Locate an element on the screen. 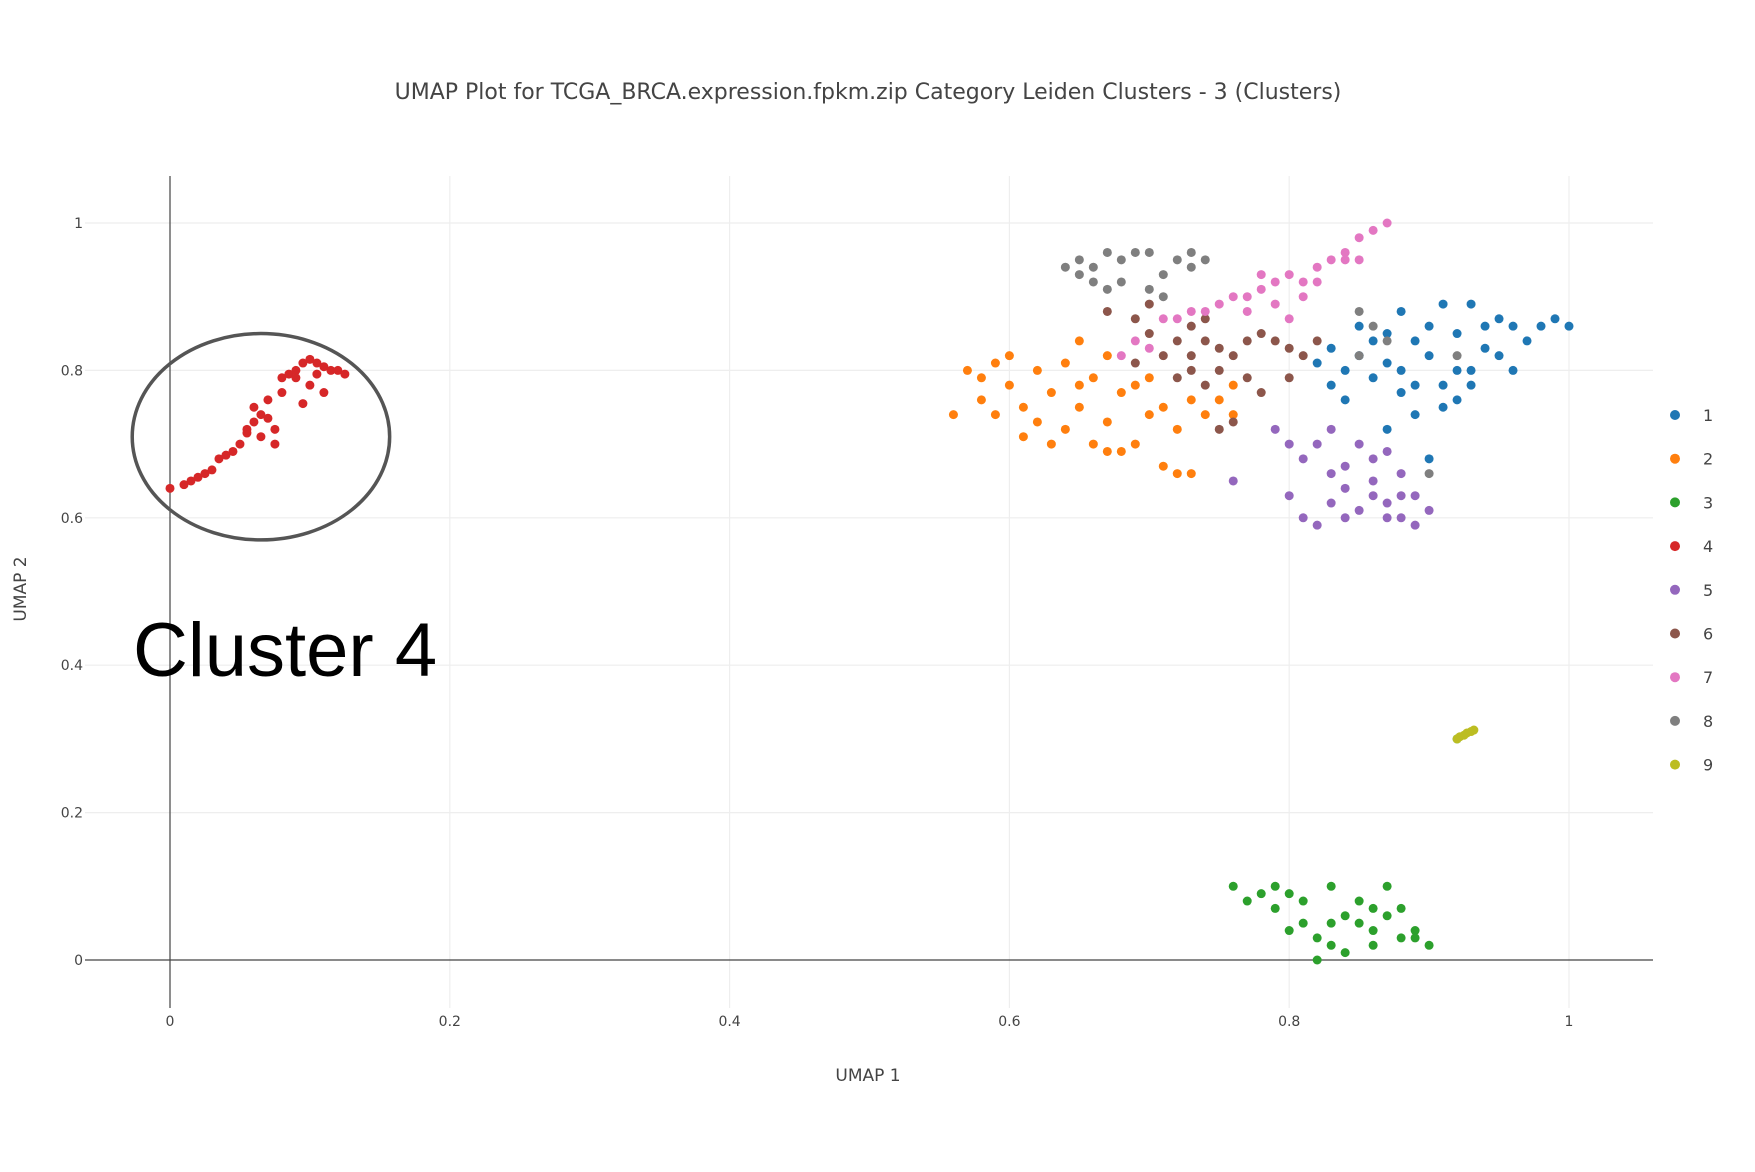 The height and width of the screenshot is (1172, 1755). legend-item-4: 4 is located at coordinates (1691, 546).